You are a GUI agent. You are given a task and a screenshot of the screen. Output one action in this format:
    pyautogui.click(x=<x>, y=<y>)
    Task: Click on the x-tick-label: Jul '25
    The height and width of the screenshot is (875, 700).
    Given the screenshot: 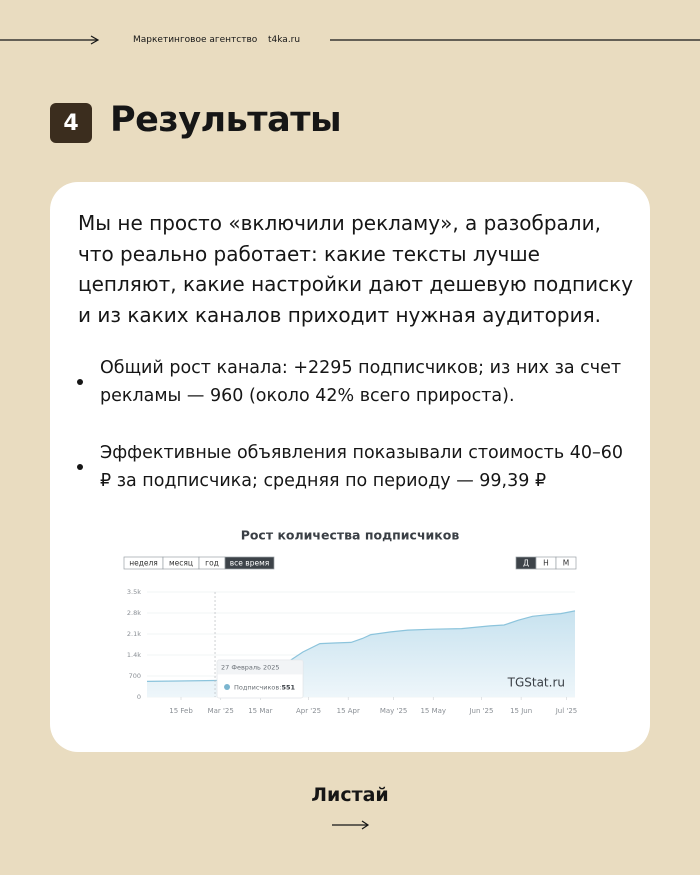 What is the action you would take?
    pyautogui.click(x=566, y=711)
    